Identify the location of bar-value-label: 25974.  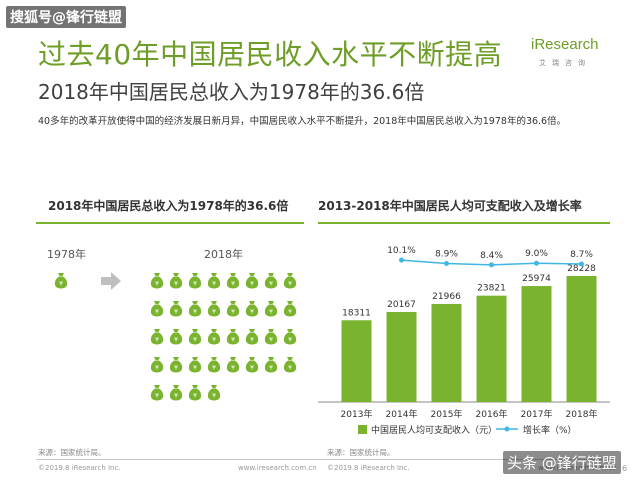
(536, 279).